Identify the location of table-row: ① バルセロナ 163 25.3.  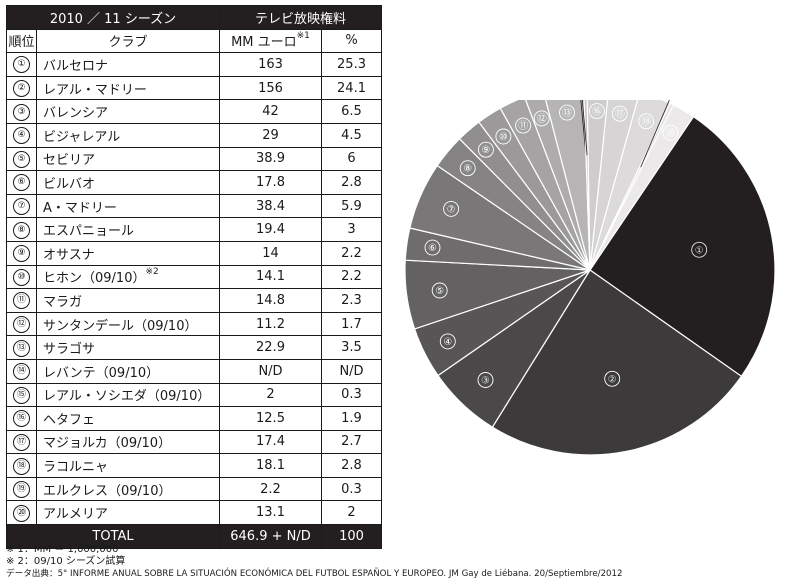
(194, 64).